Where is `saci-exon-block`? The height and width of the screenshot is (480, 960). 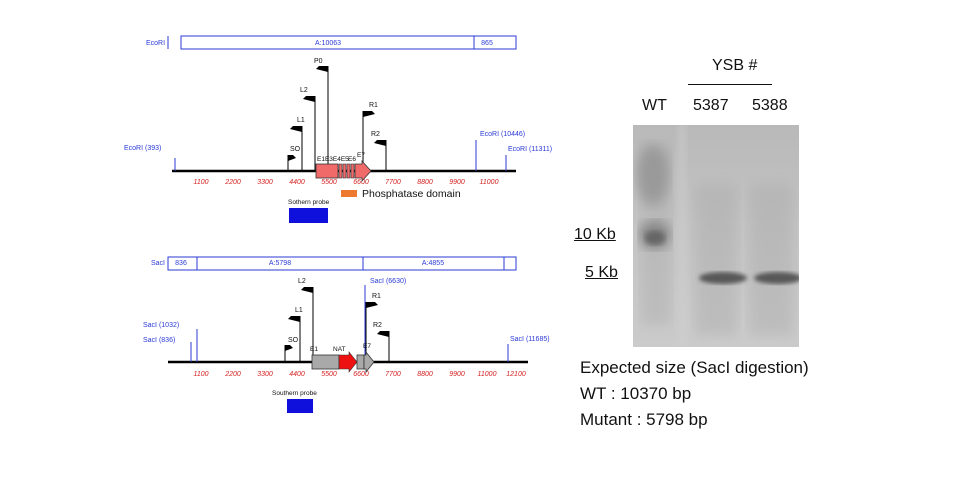
saci-exon-block is located at coordinates (360, 362).